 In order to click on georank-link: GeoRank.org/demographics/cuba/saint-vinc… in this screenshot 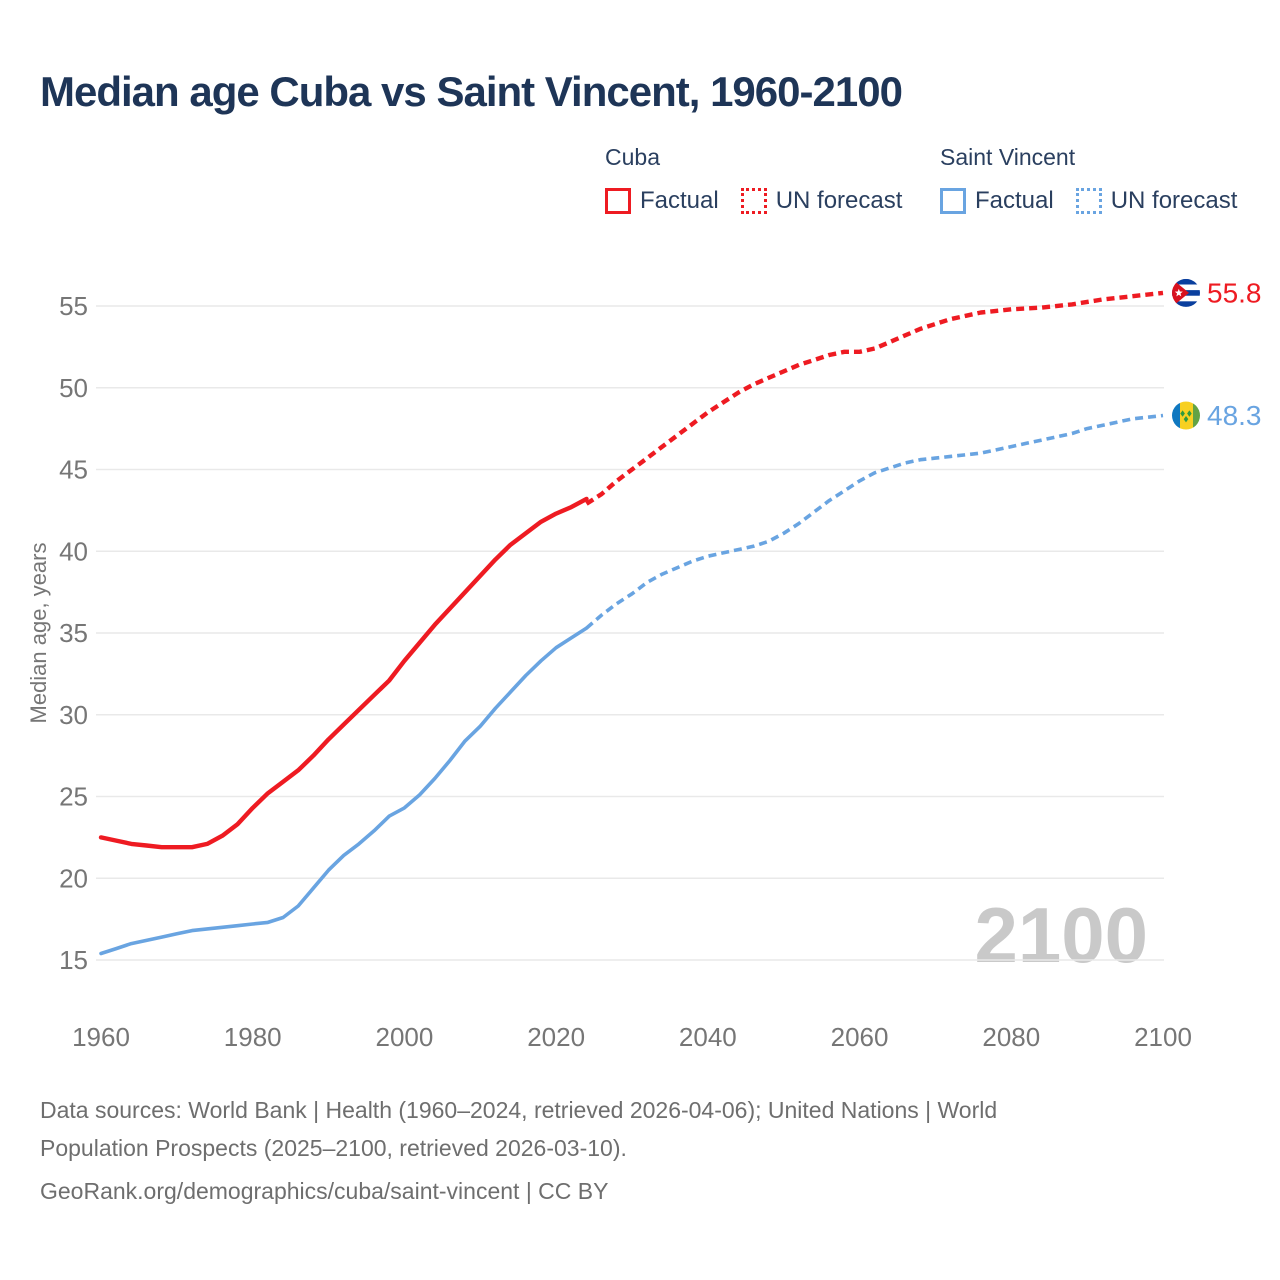, I will do `click(324, 1191)`.